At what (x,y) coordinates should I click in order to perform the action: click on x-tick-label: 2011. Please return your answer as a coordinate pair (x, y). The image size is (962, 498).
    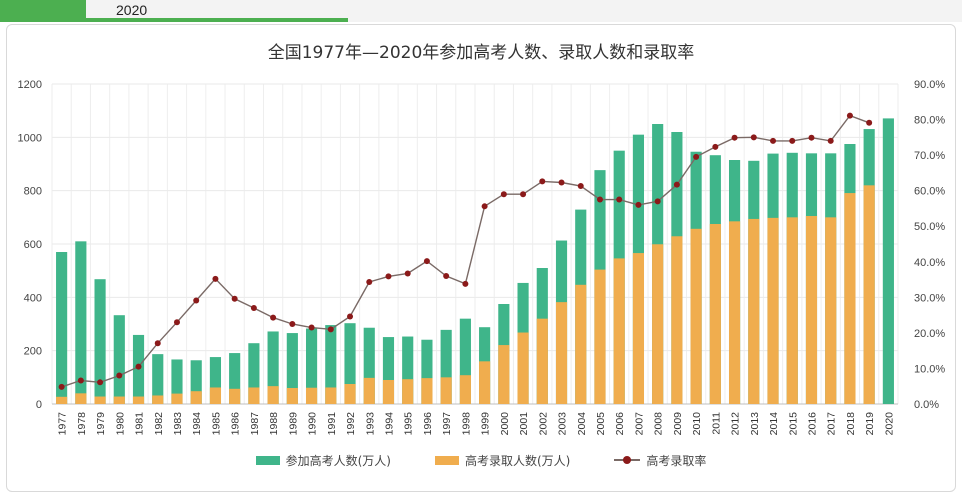
    Looking at the image, I should click on (716, 423).